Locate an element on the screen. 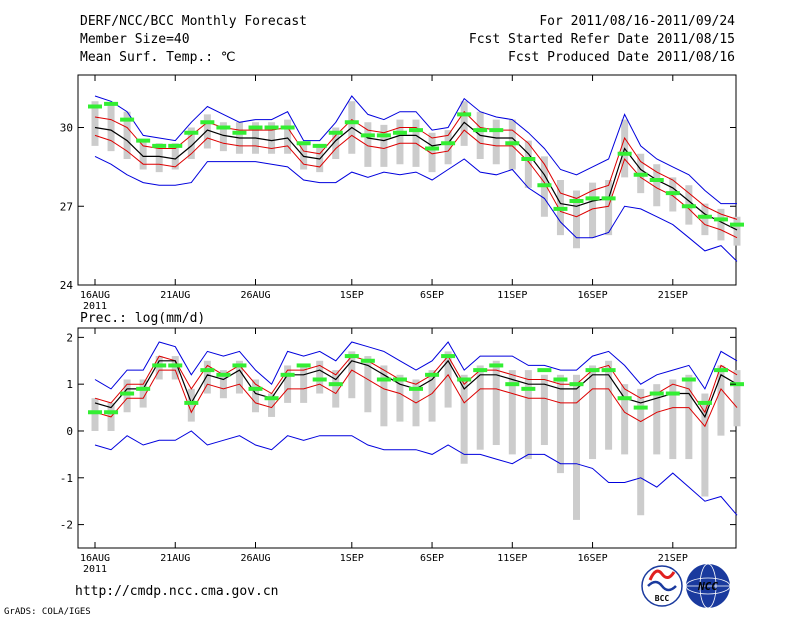  y-tick-label: 24 is located at coordinates (67, 285).